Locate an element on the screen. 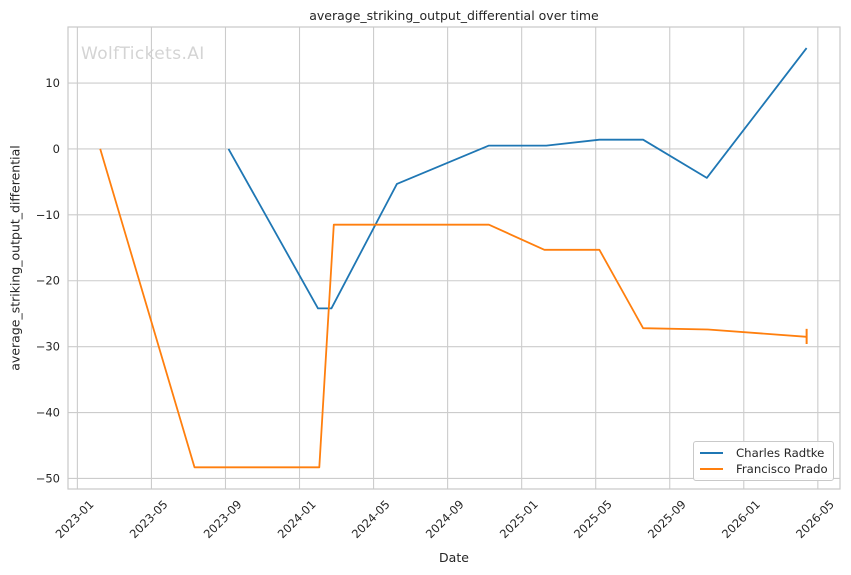 This screenshot has width=851, height=575. x-tick-label: 2023-09 is located at coordinates (223, 519).